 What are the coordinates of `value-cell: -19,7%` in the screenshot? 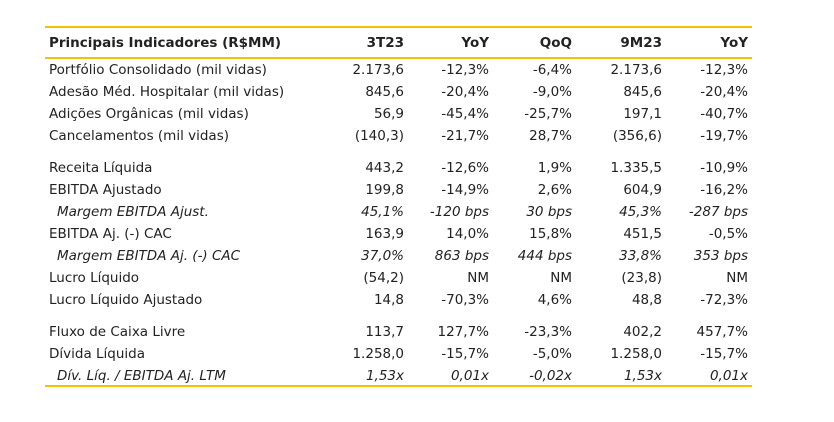 It's located at (724, 136).